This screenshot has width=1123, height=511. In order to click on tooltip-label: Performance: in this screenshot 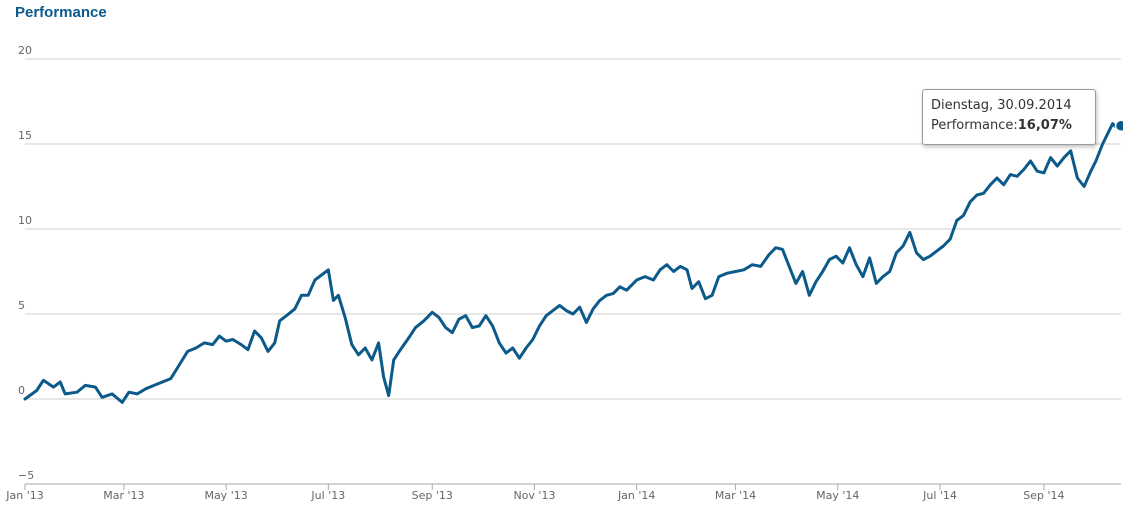, I will do `click(974, 125)`.